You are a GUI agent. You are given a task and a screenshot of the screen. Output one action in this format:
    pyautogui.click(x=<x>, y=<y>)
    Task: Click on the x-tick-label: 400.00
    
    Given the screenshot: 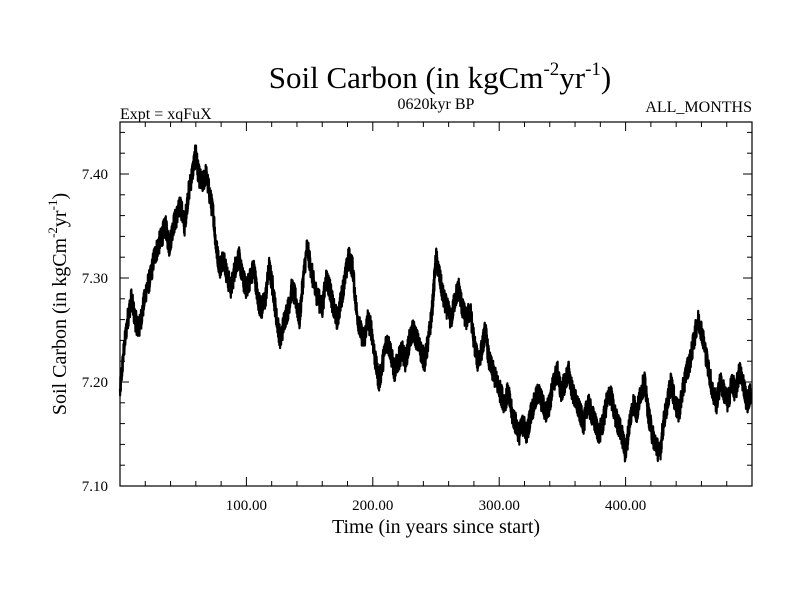 What is the action you would take?
    pyautogui.click(x=625, y=506)
    